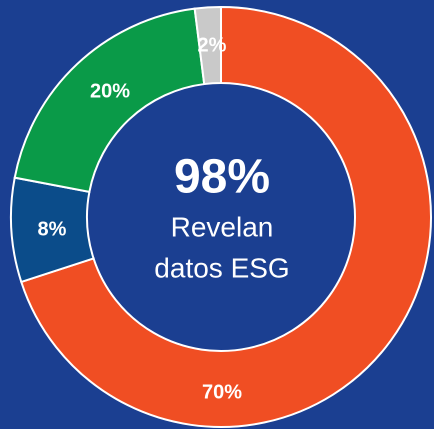  What do you see at coordinates (222, 392) in the screenshot?
I see `value-label: 70%` at bounding box center [222, 392].